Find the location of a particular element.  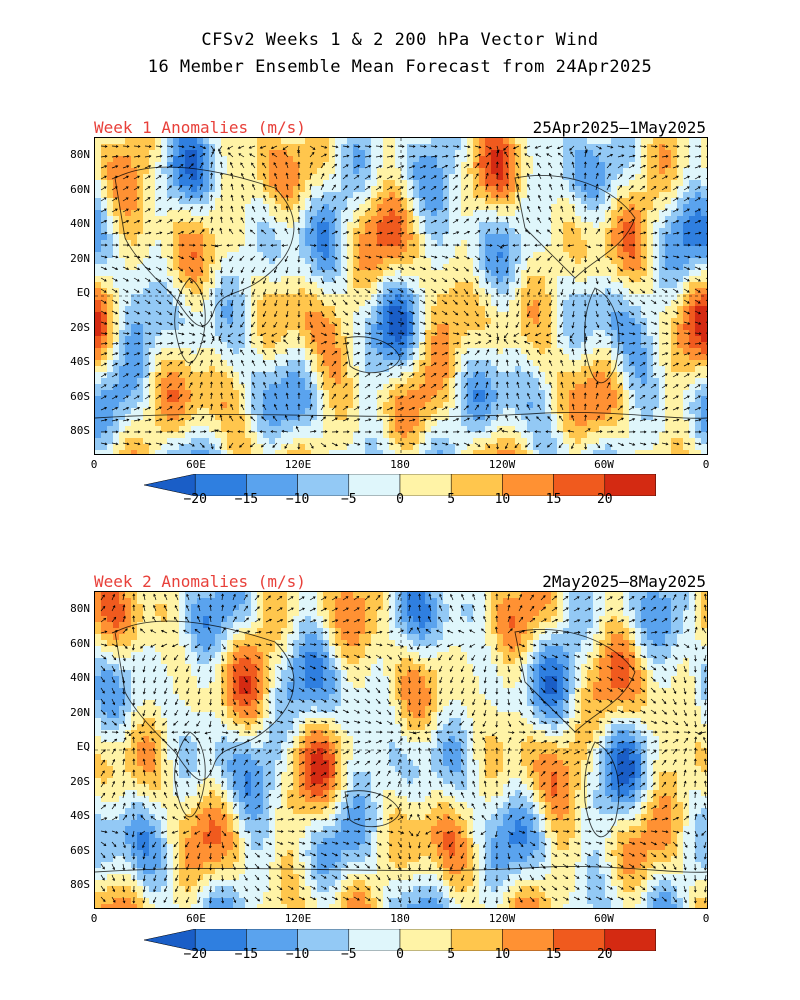

panel2-dates: 2May2025–8May2025 is located at coordinates (624, 581).